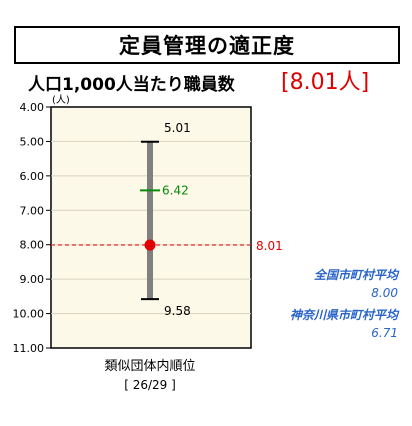  I want to click on current-value-display: [8.01人], so click(325, 82).